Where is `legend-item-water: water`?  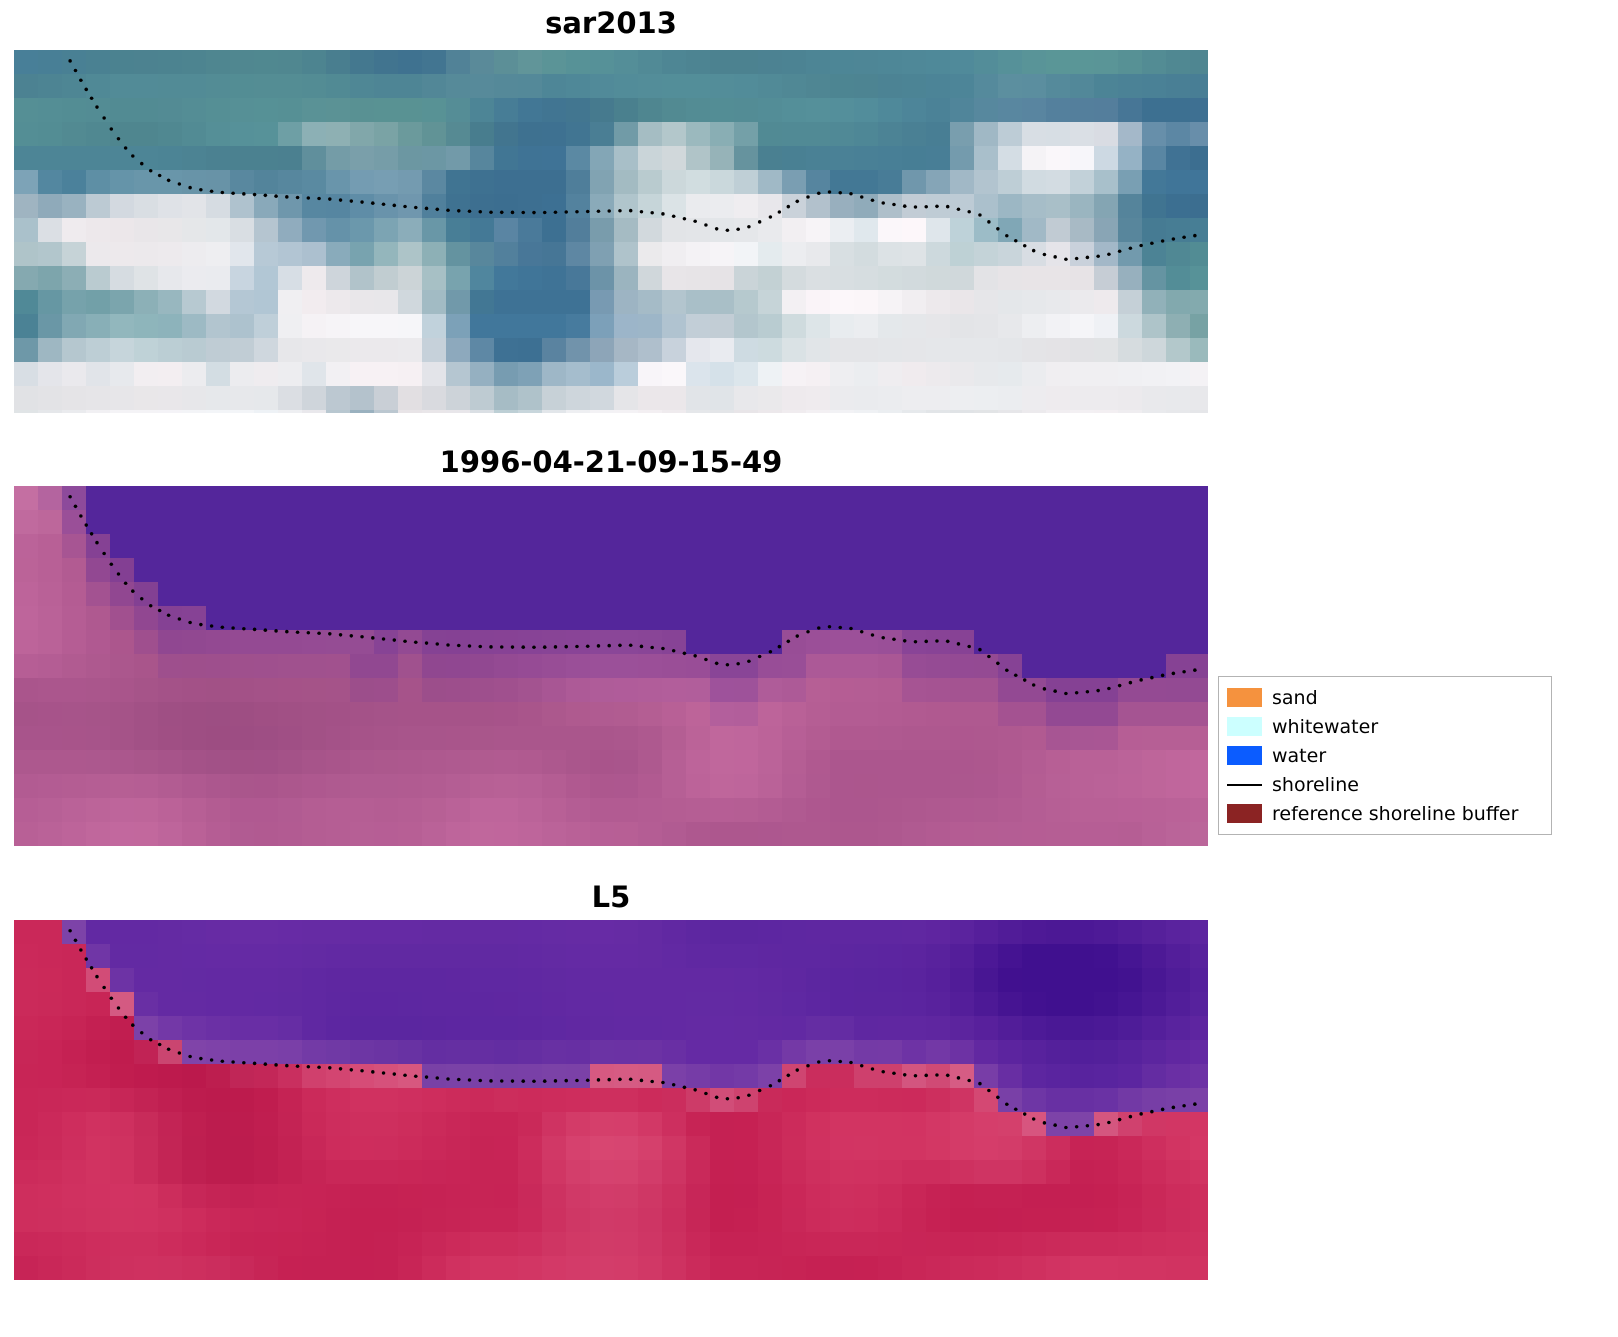 legend-item-water: water is located at coordinates (1385, 755).